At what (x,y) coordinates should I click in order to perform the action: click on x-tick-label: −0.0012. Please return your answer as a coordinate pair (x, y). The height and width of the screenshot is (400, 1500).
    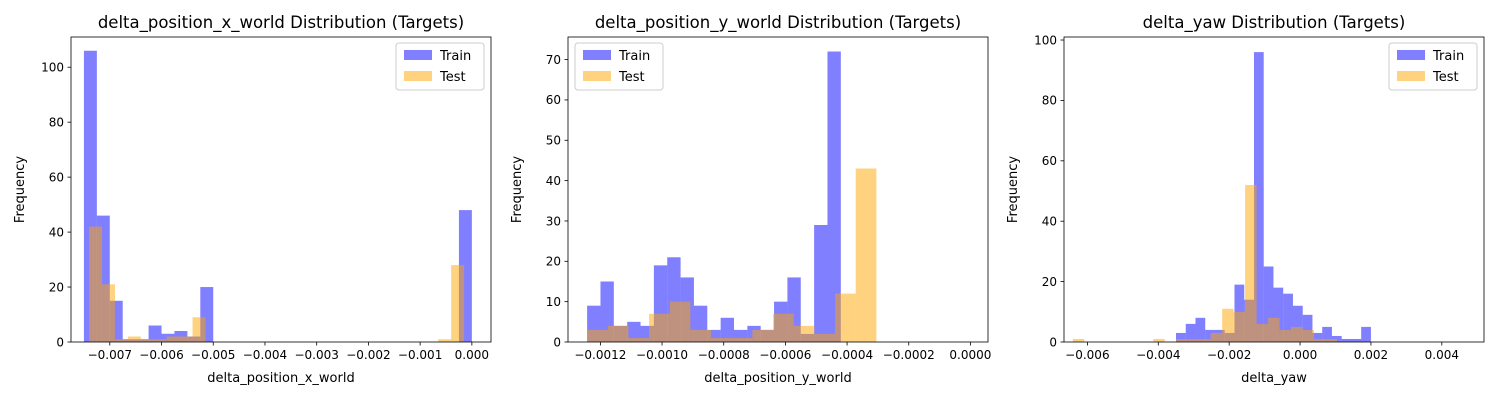
    Looking at the image, I should click on (600, 355).